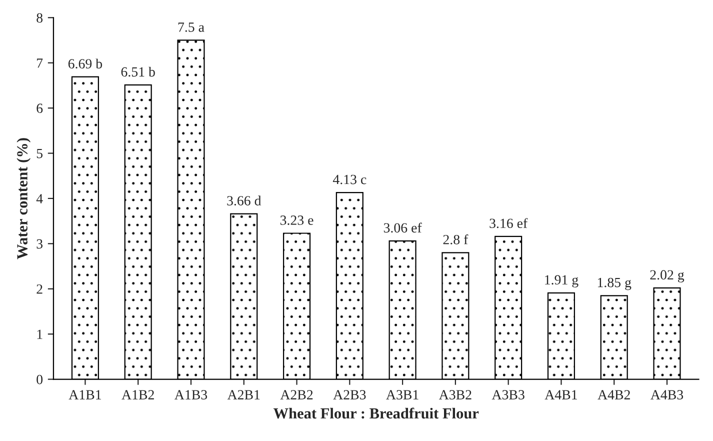  Describe the element at coordinates (39, 289) in the screenshot. I see `y-tick-label: 2` at that location.